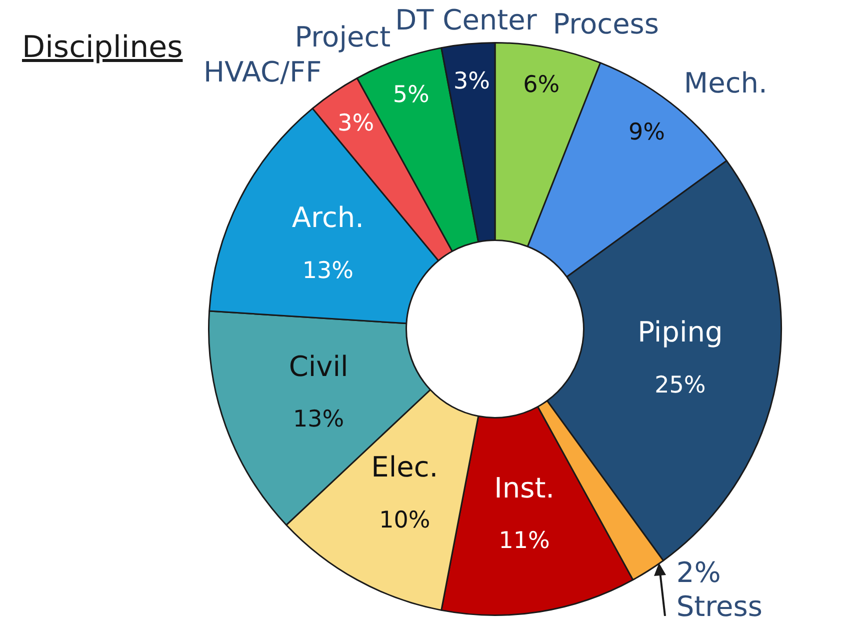 The width and height of the screenshot is (850, 618). Describe the element at coordinates (342, 37) in the screenshot. I see `slice-label: Project` at that location.